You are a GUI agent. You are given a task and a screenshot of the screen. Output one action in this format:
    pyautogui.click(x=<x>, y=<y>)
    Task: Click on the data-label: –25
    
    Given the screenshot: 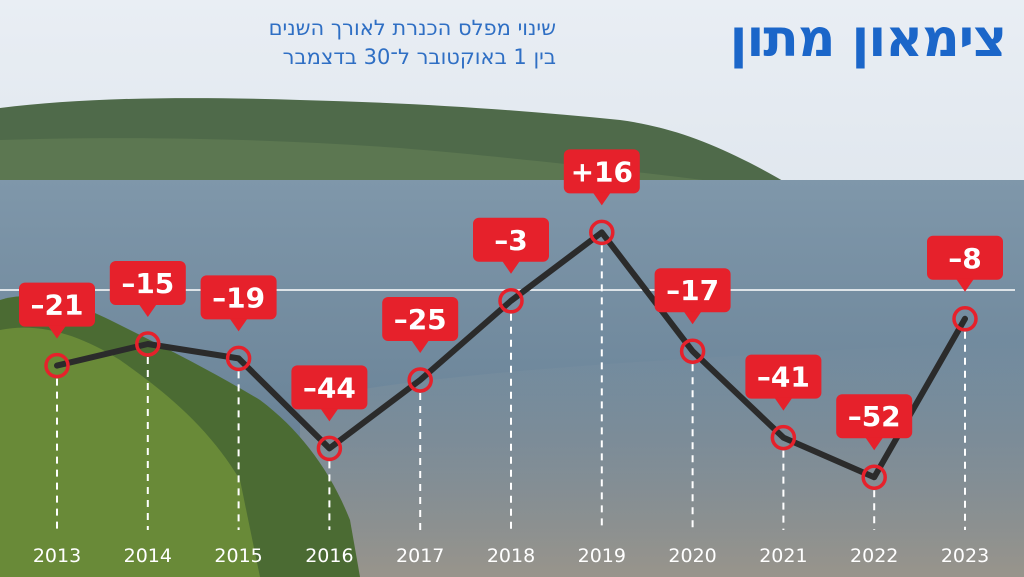 What is the action you would take?
    pyautogui.click(x=420, y=325)
    